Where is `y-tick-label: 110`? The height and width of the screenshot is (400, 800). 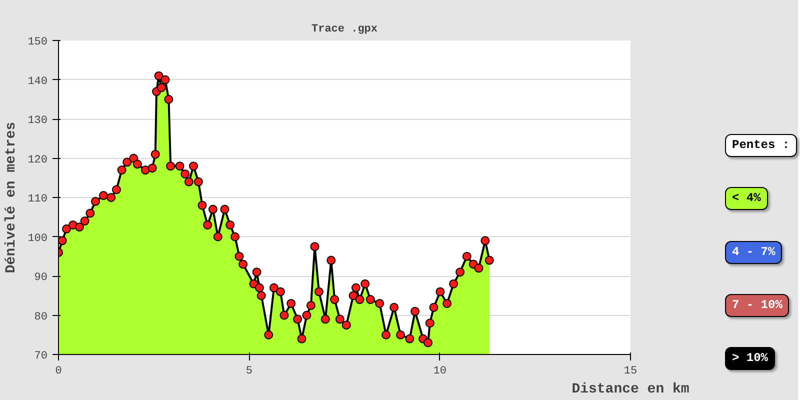
y-tick-label: 110 is located at coordinates (38, 200).